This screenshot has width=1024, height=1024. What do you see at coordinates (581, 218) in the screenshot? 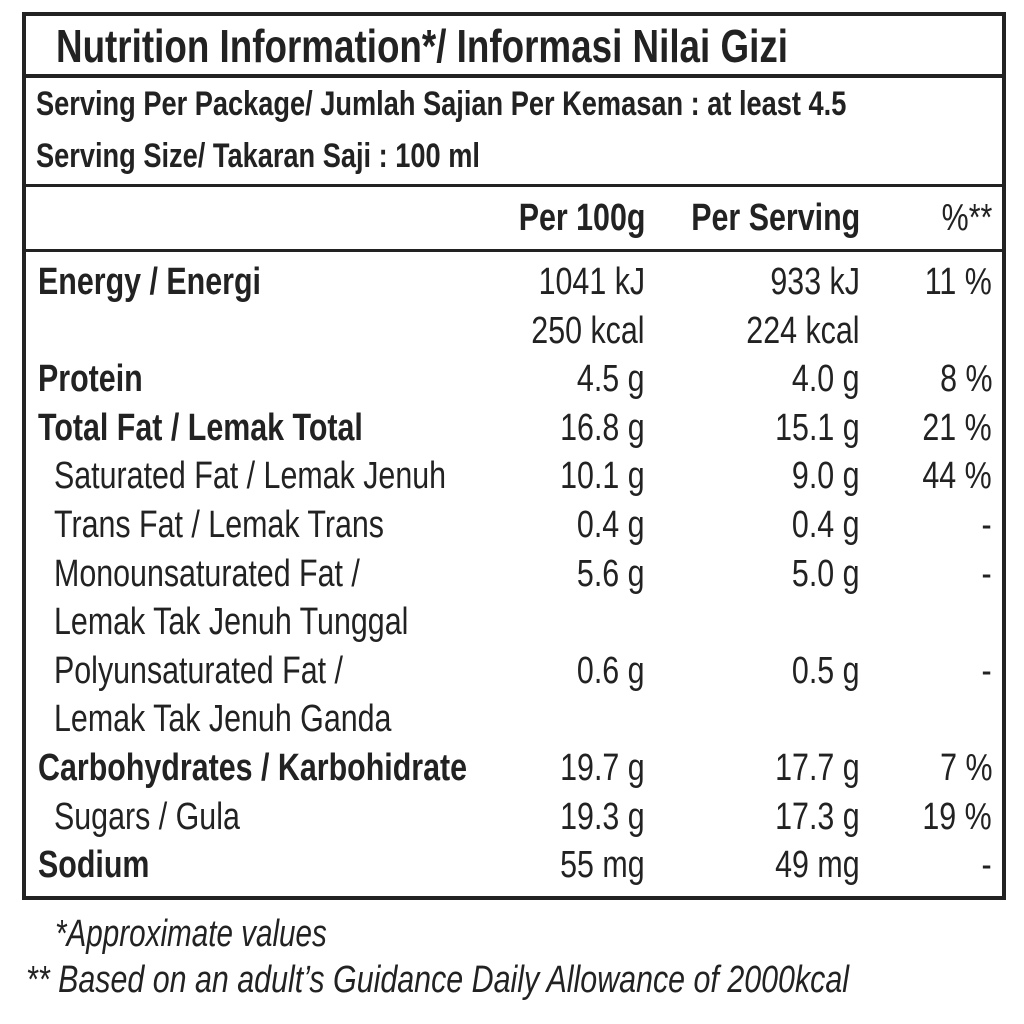
I see `column-header: Per 100g` at bounding box center [581, 218].